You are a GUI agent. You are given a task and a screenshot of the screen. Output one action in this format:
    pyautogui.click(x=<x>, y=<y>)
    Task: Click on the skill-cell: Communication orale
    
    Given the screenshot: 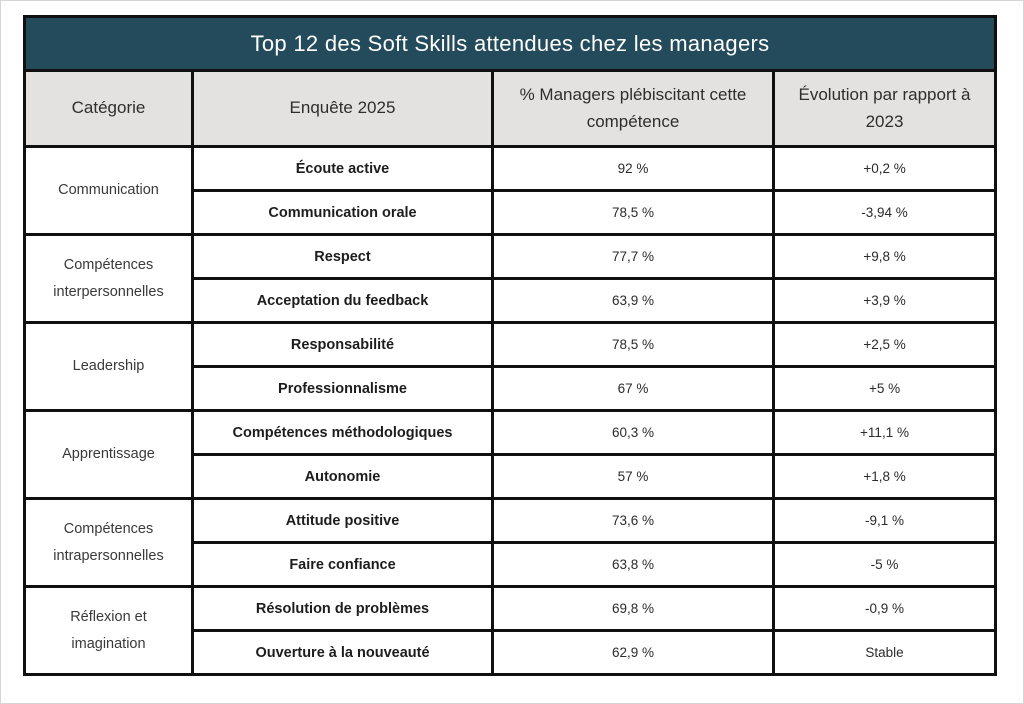 What is the action you would take?
    pyautogui.click(x=342, y=212)
    